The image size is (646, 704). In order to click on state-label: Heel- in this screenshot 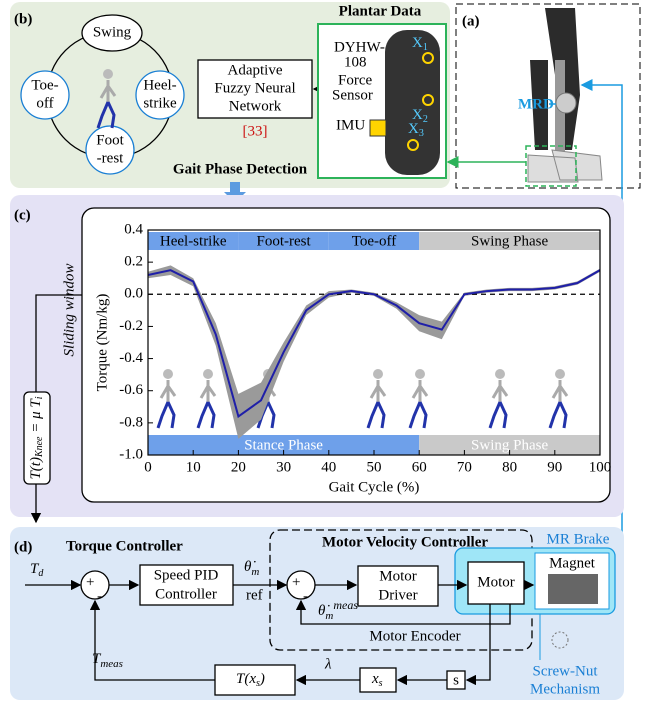, I will do `click(159, 85)`.